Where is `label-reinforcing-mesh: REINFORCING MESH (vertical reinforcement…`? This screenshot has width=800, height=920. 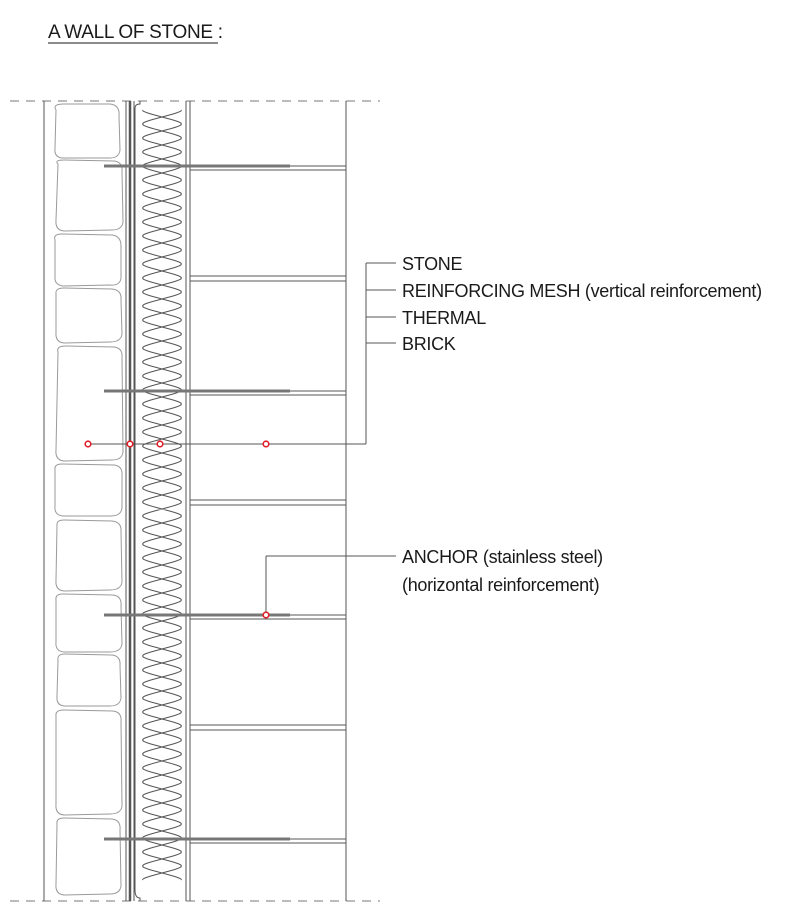
label-reinforcing-mesh: REINFORCING MESH (vertical reinforcement… is located at coordinates (582, 291).